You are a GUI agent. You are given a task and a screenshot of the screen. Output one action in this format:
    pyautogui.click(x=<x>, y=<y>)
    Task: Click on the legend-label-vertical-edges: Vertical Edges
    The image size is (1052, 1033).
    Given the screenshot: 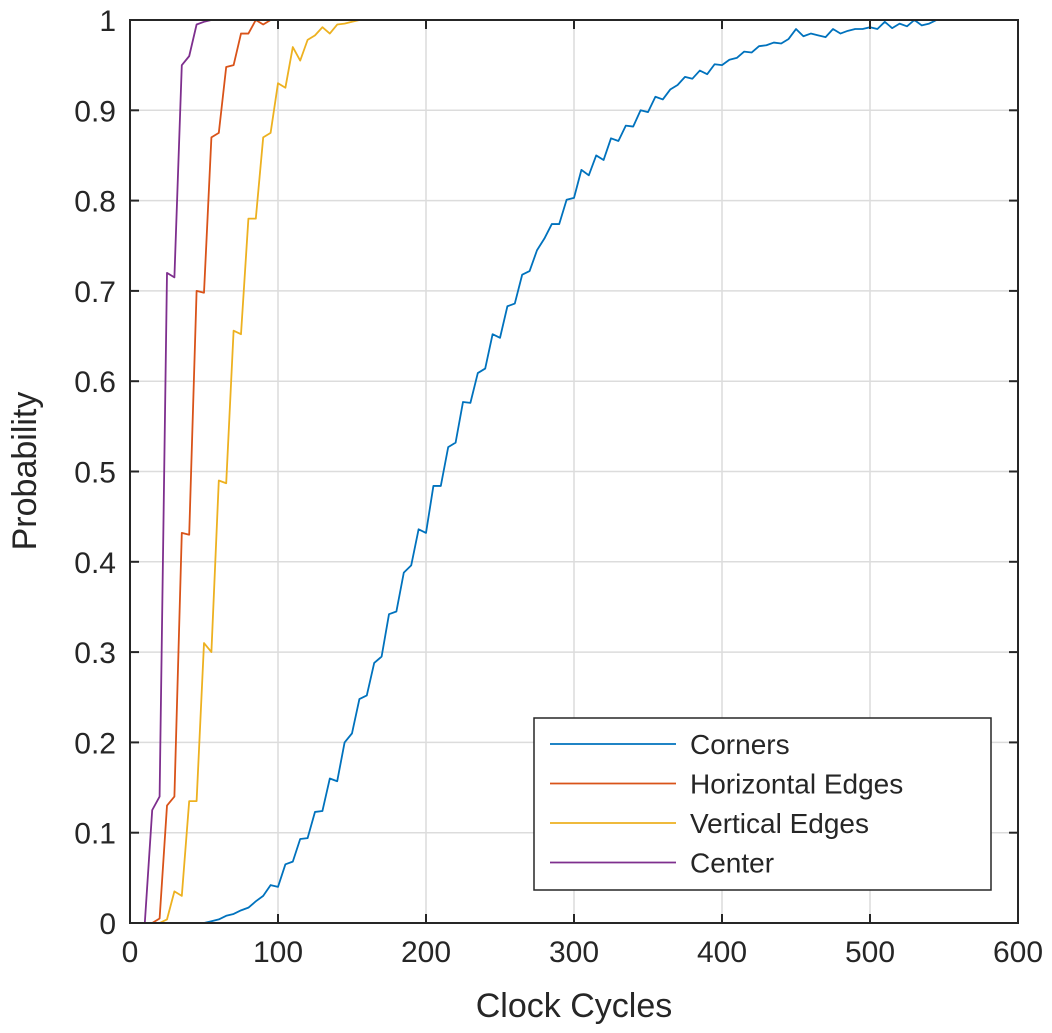 What is the action you would take?
    pyautogui.click(x=779, y=823)
    